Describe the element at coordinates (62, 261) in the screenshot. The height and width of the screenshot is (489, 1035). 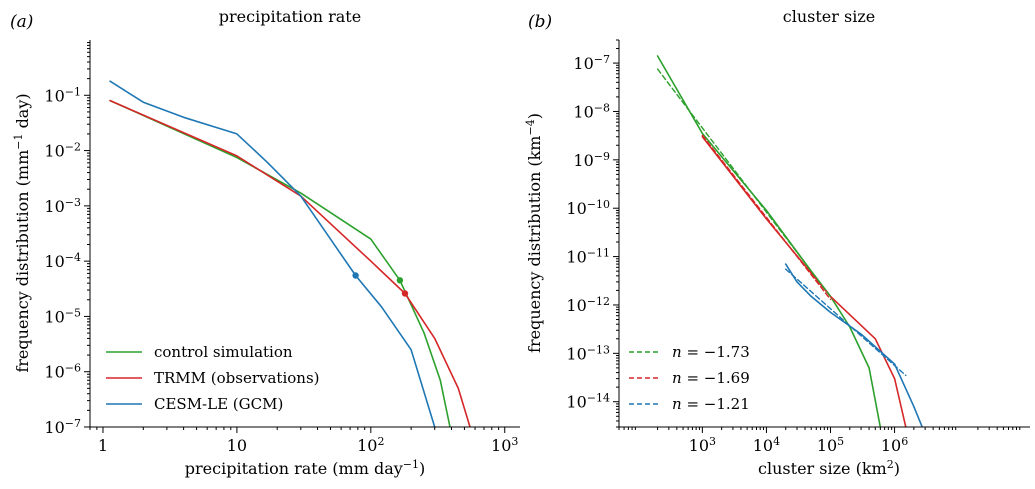
I see `panel-a-y-tick-label-3: 10⁻⁴` at that location.